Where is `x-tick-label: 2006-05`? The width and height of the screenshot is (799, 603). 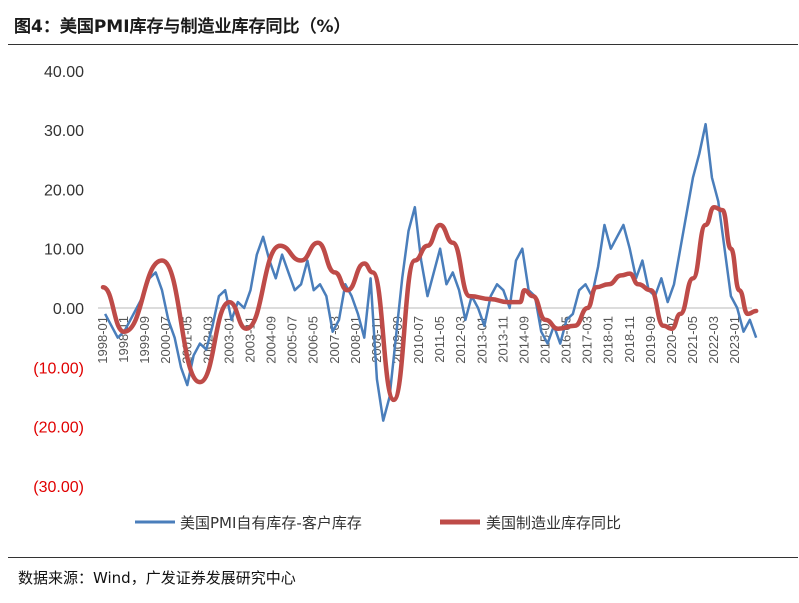 x-tick-label: 2006-05 is located at coordinates (313, 340).